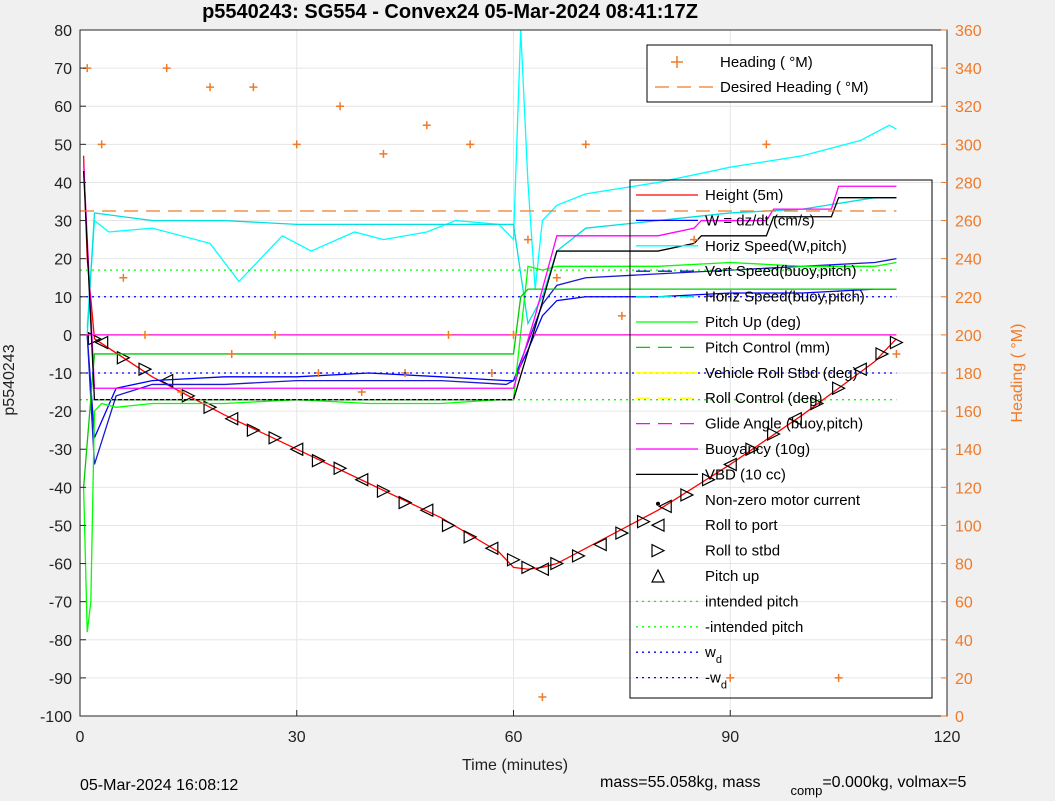 Image resolution: width=1055 pixels, height=801 pixels. I want to click on y-axis-label: p5540243, so click(9, 379).